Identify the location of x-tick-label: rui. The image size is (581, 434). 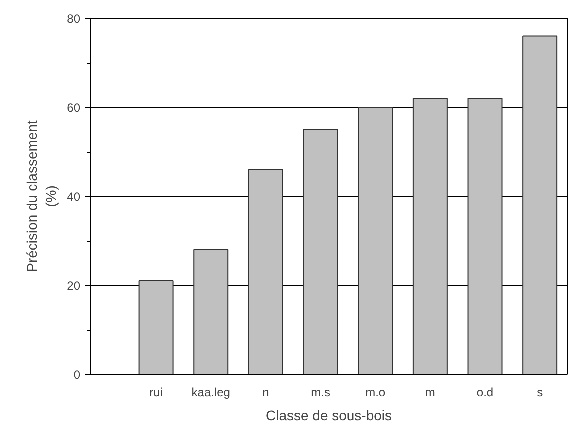
(156, 393).